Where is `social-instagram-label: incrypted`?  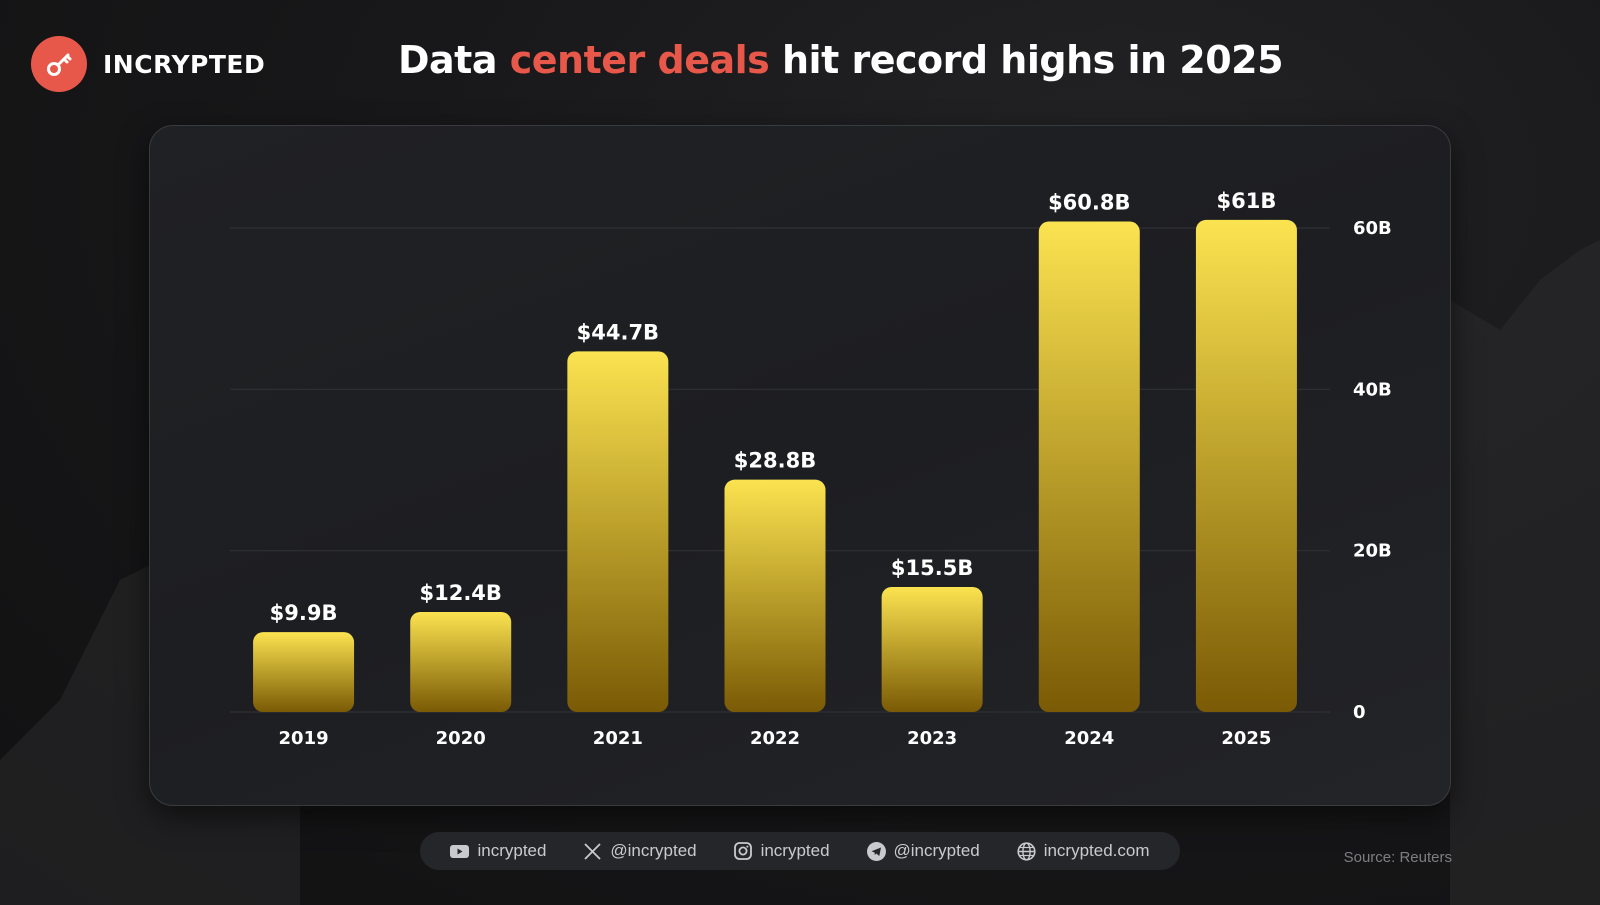 social-instagram-label: incrypted is located at coordinates (795, 850).